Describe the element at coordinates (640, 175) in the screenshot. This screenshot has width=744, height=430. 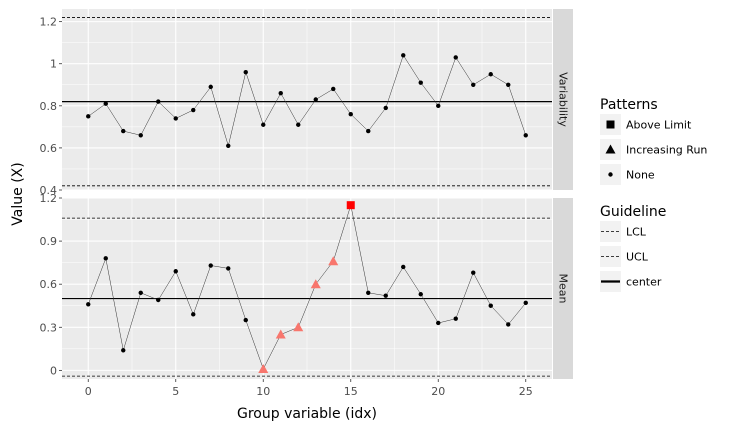
I see `legend-label-pattern: None` at that location.